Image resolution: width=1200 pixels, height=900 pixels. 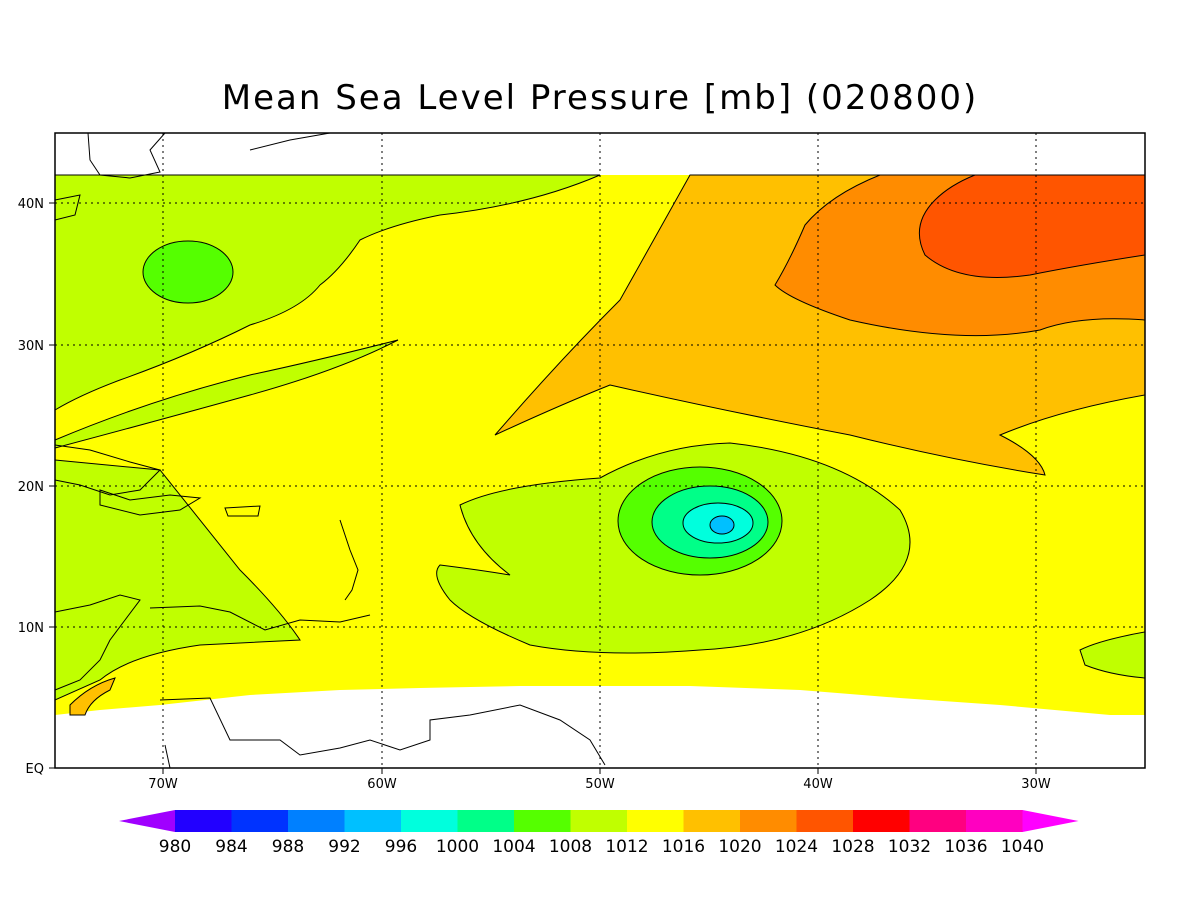 I want to click on colorbar-label: 1008, so click(x=570, y=847).